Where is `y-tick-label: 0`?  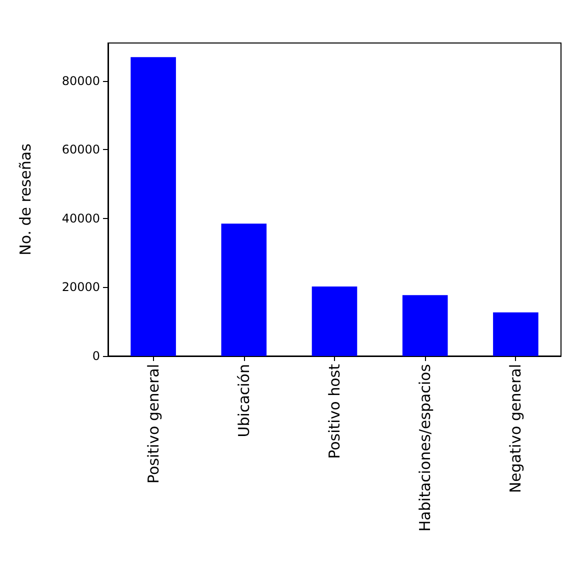
y-tick-label: 0 is located at coordinates (96, 356).